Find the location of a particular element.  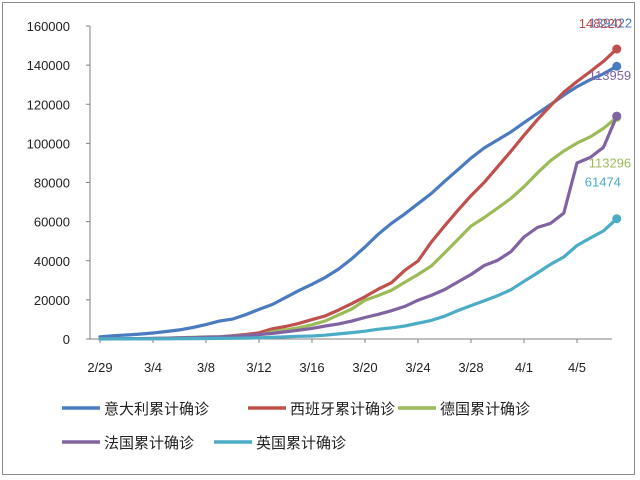

legend-label: 意大利累计确诊 is located at coordinates (156, 409).